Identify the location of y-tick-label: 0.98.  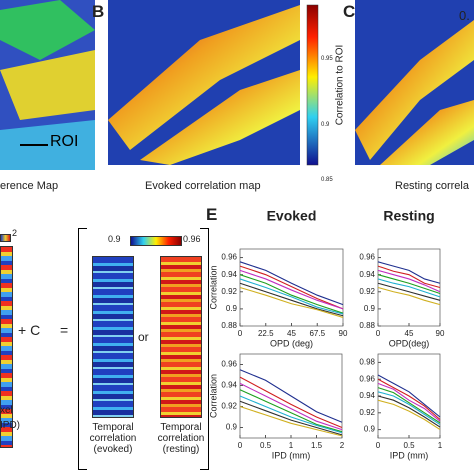
(367, 362).